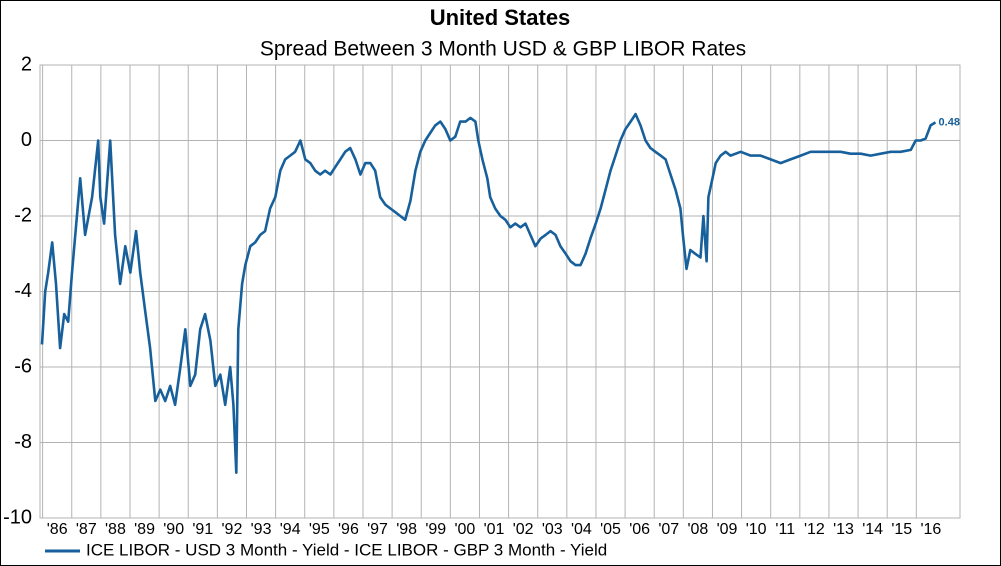 This screenshot has width=1001, height=566. Describe the element at coordinates (785, 529) in the screenshot. I see `x-tick-label: '11` at that location.